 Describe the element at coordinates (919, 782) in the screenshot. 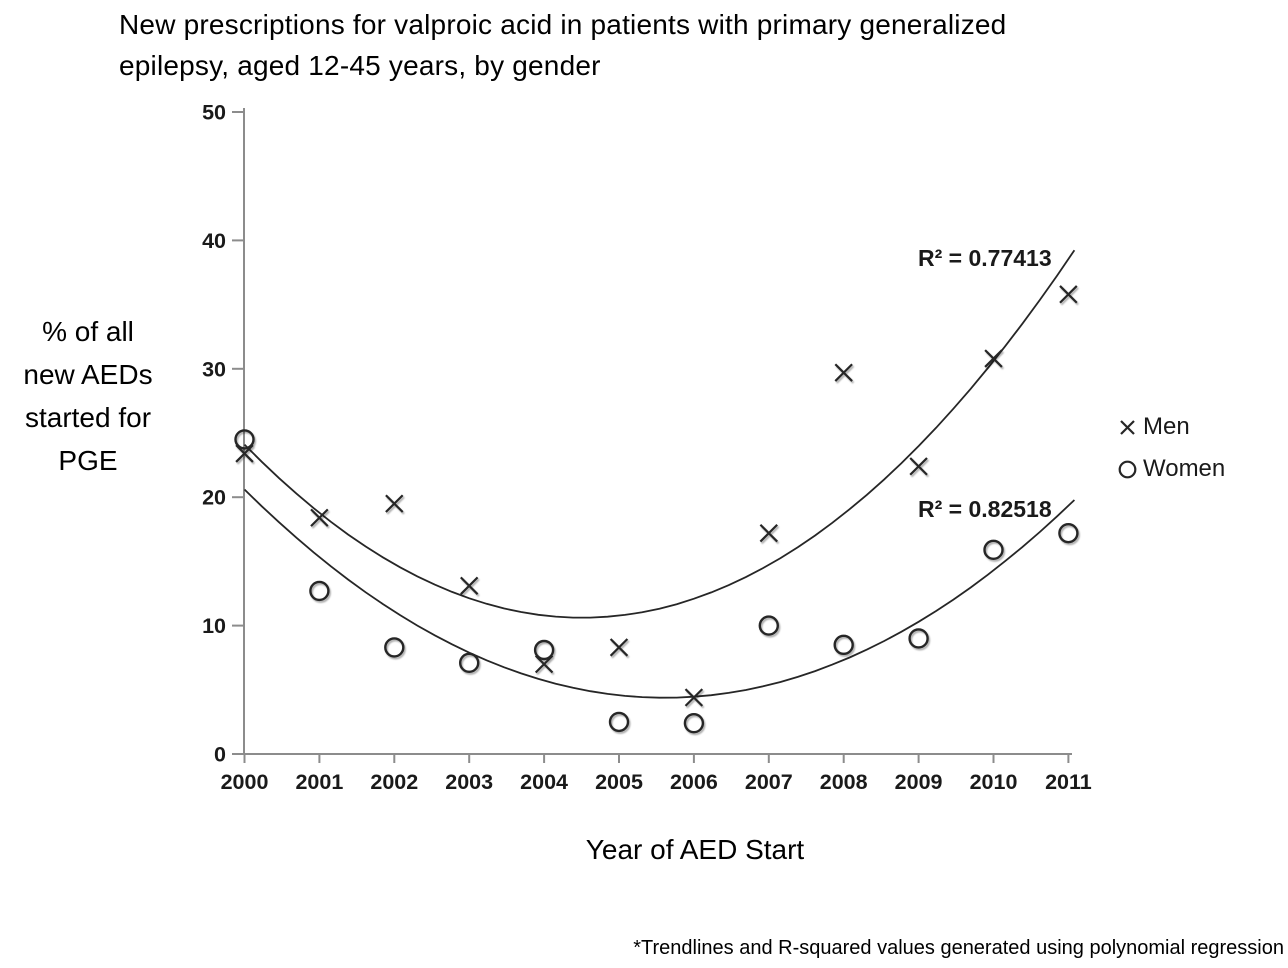

I see `x-tick-label: 2009` at that location.